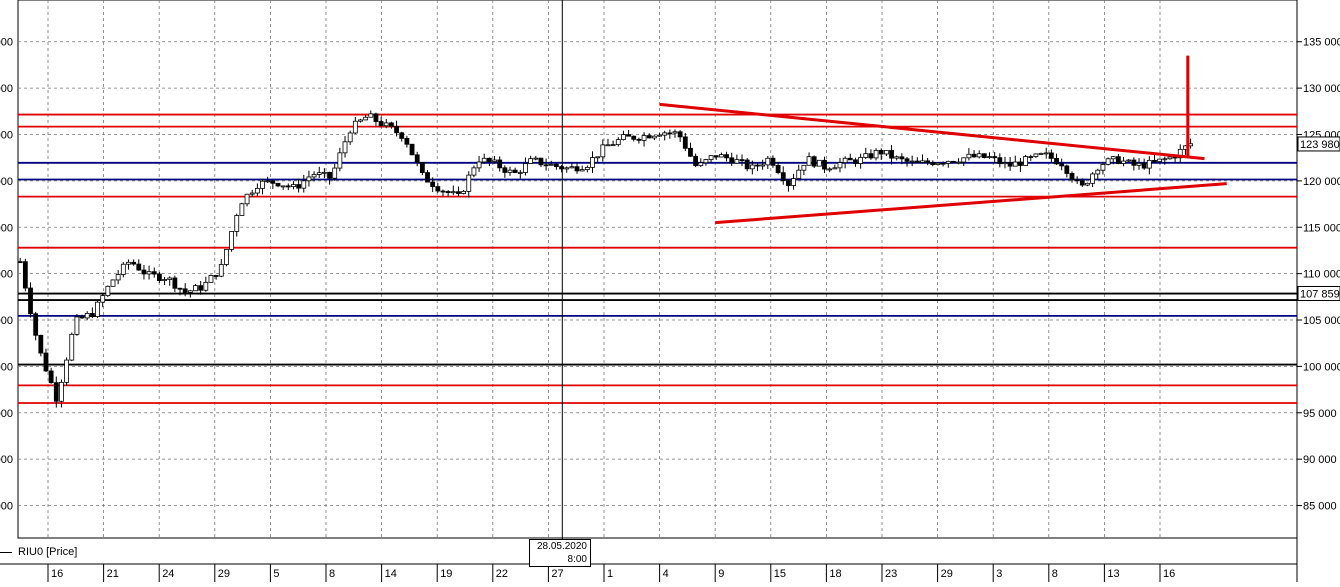 The image size is (1340, 587). Describe the element at coordinates (721, 574) in the screenshot. I see `x-tick-label: 9` at that location.